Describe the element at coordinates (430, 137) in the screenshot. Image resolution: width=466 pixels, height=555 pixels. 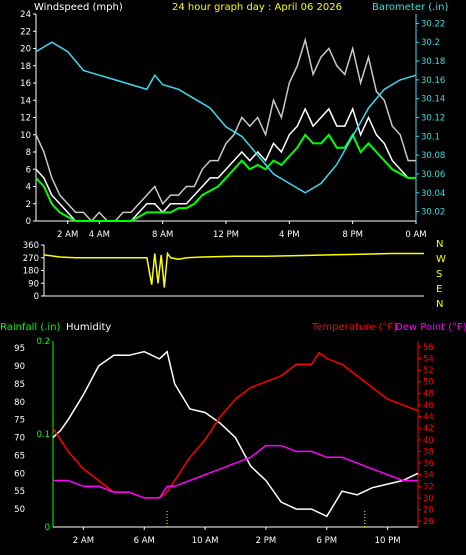
I see `baro-tick-label: 30.1` at that location.